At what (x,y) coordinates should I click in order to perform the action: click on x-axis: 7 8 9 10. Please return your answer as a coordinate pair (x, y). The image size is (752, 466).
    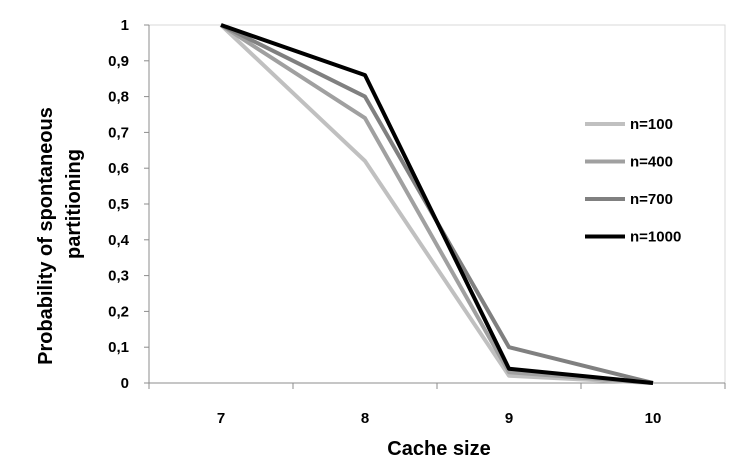
    Looking at the image, I should click on (437, 404).